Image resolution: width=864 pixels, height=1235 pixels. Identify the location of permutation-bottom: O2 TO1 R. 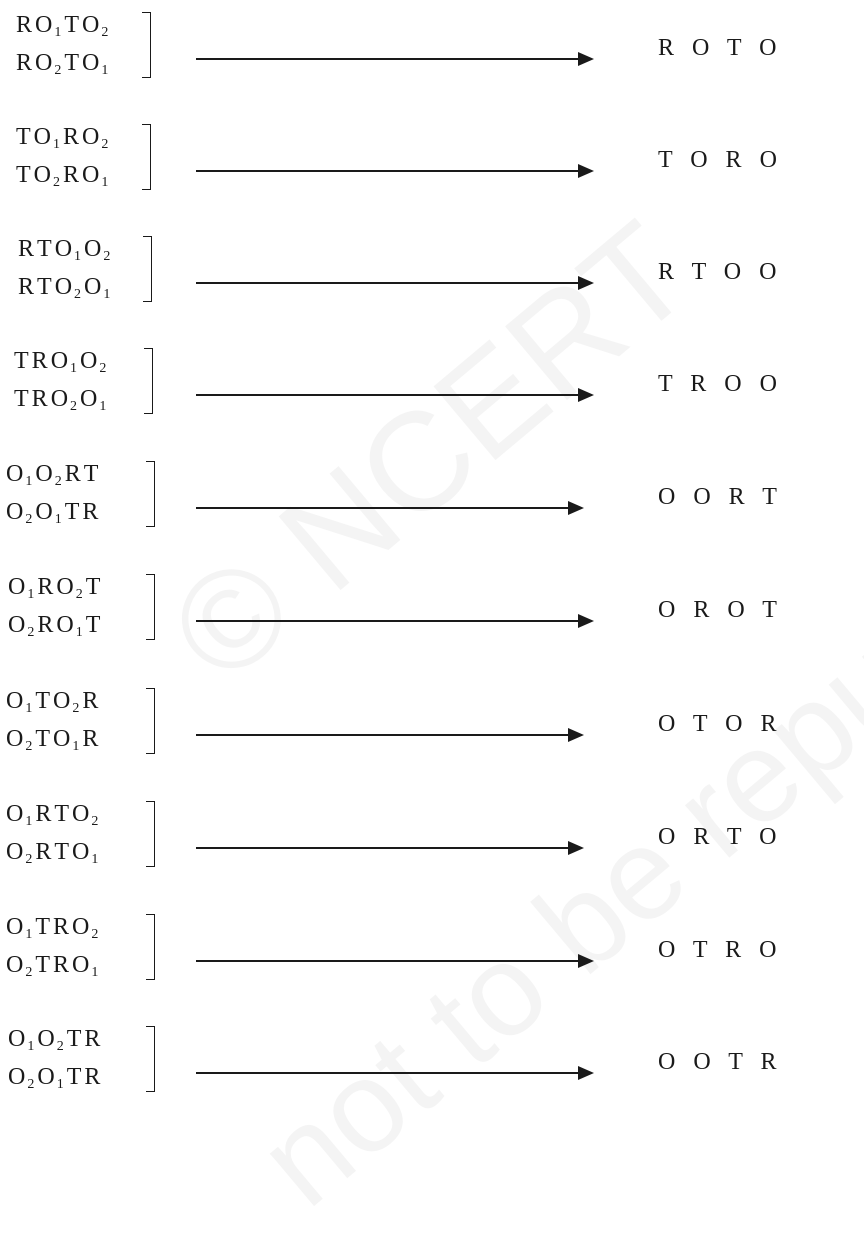
(53, 739).